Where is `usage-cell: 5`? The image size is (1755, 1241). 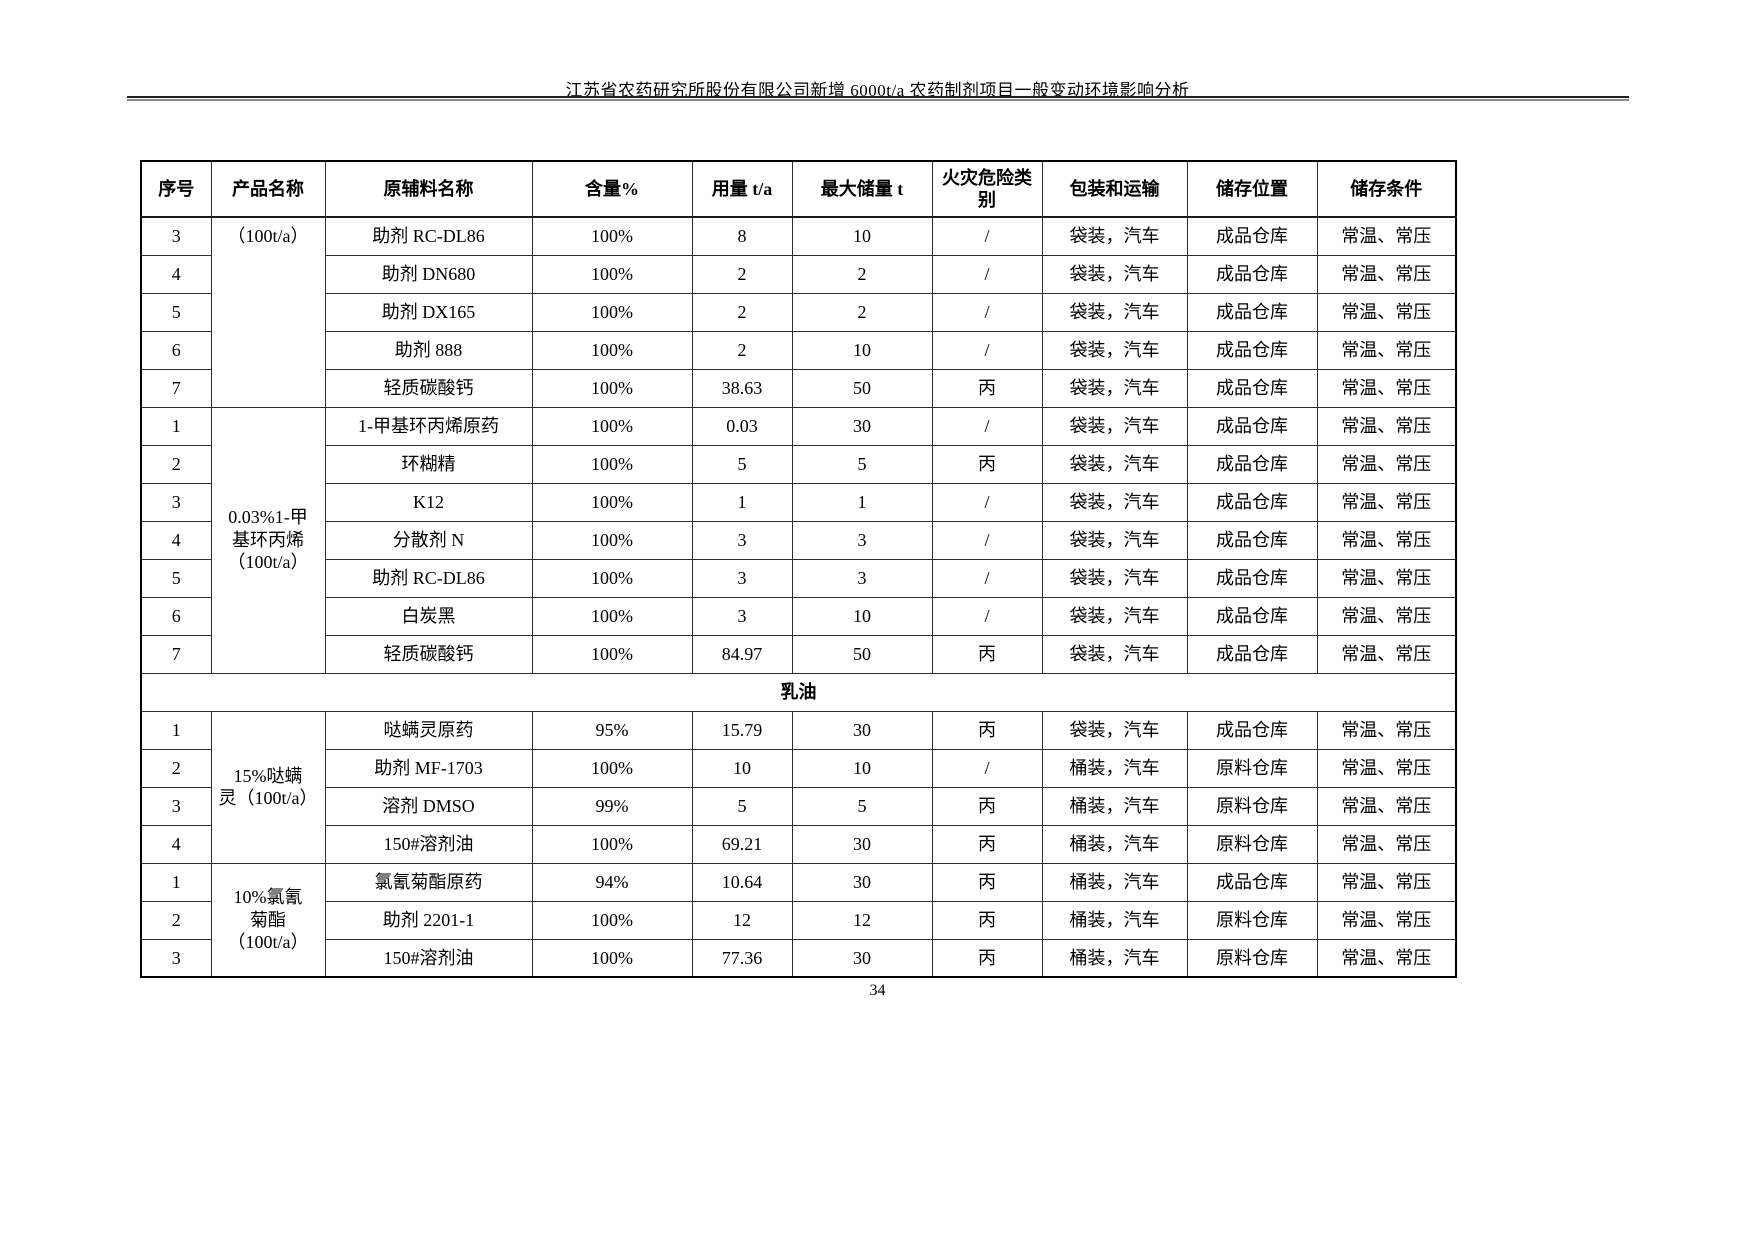 usage-cell: 5 is located at coordinates (742, 806).